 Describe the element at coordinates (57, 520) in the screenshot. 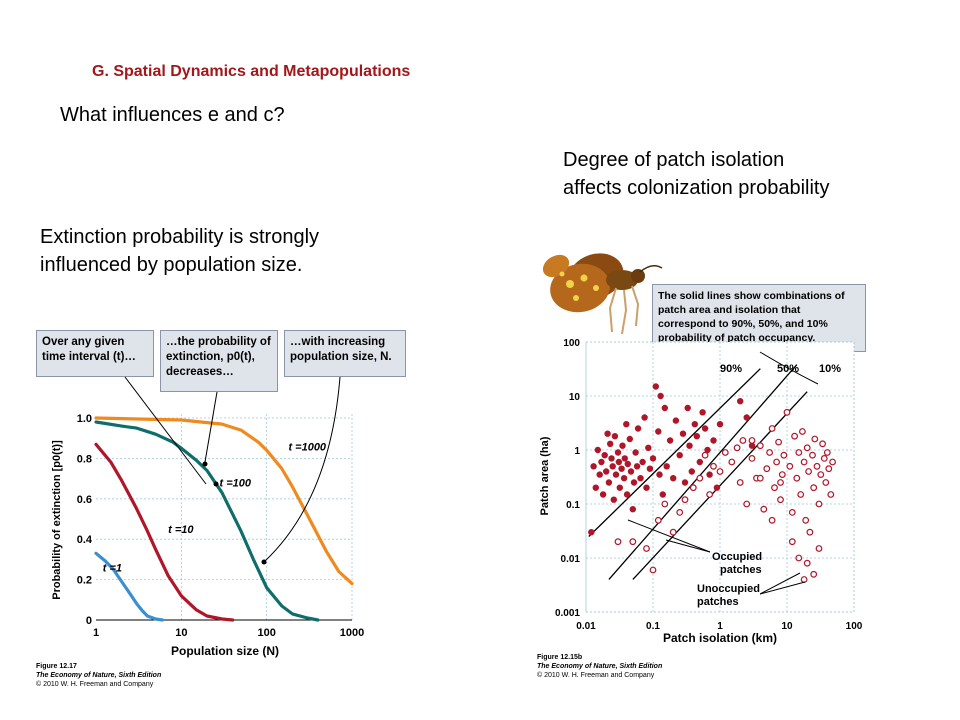

I see `left-y-axis-label: Probability of extinction [p0(t)]` at that location.